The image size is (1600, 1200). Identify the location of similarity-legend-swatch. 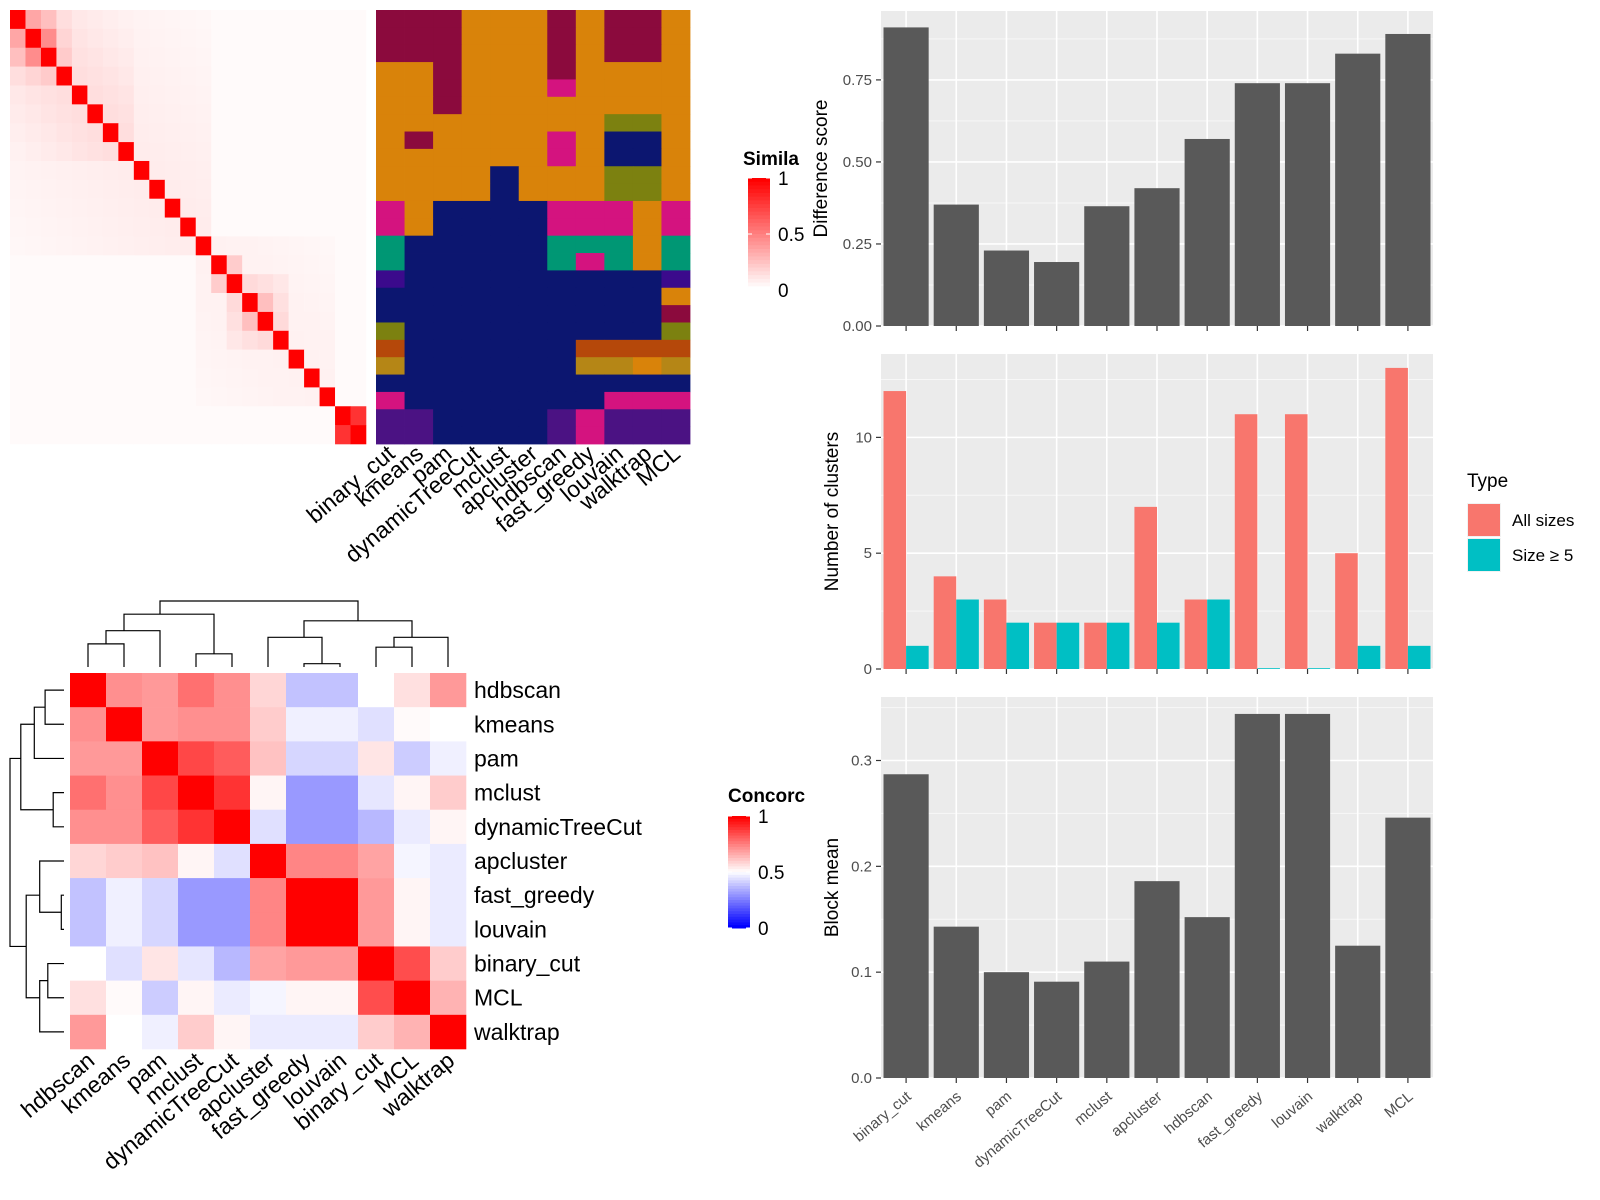
(759, 180).